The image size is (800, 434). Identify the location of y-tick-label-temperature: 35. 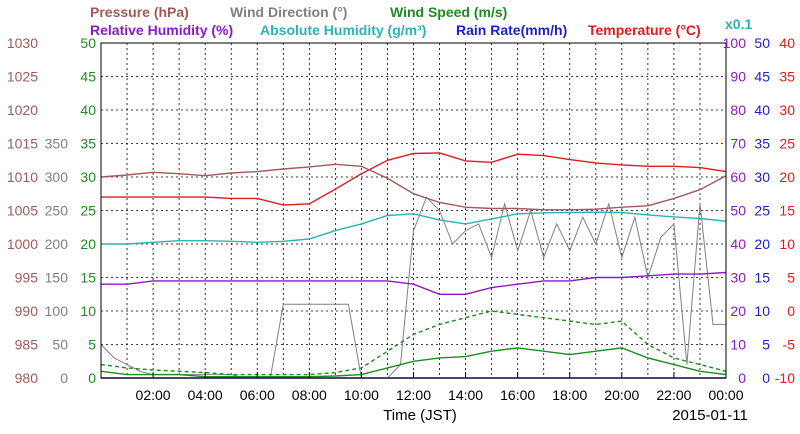
(787, 77).